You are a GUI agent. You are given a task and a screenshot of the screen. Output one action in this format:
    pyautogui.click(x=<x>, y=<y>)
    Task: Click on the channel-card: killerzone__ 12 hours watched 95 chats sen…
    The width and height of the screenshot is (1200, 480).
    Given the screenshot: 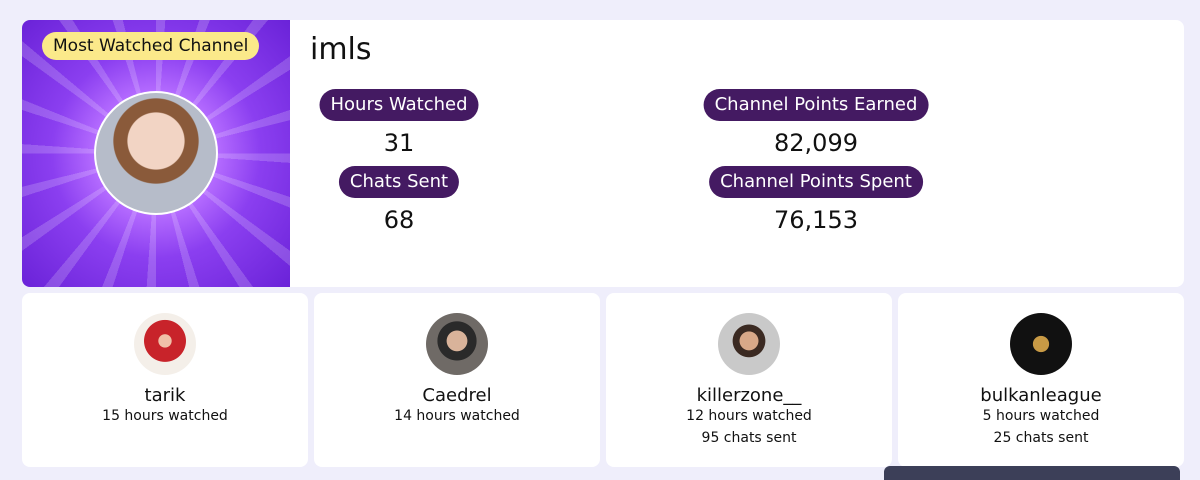 What is the action you would take?
    pyautogui.click(x=749, y=380)
    